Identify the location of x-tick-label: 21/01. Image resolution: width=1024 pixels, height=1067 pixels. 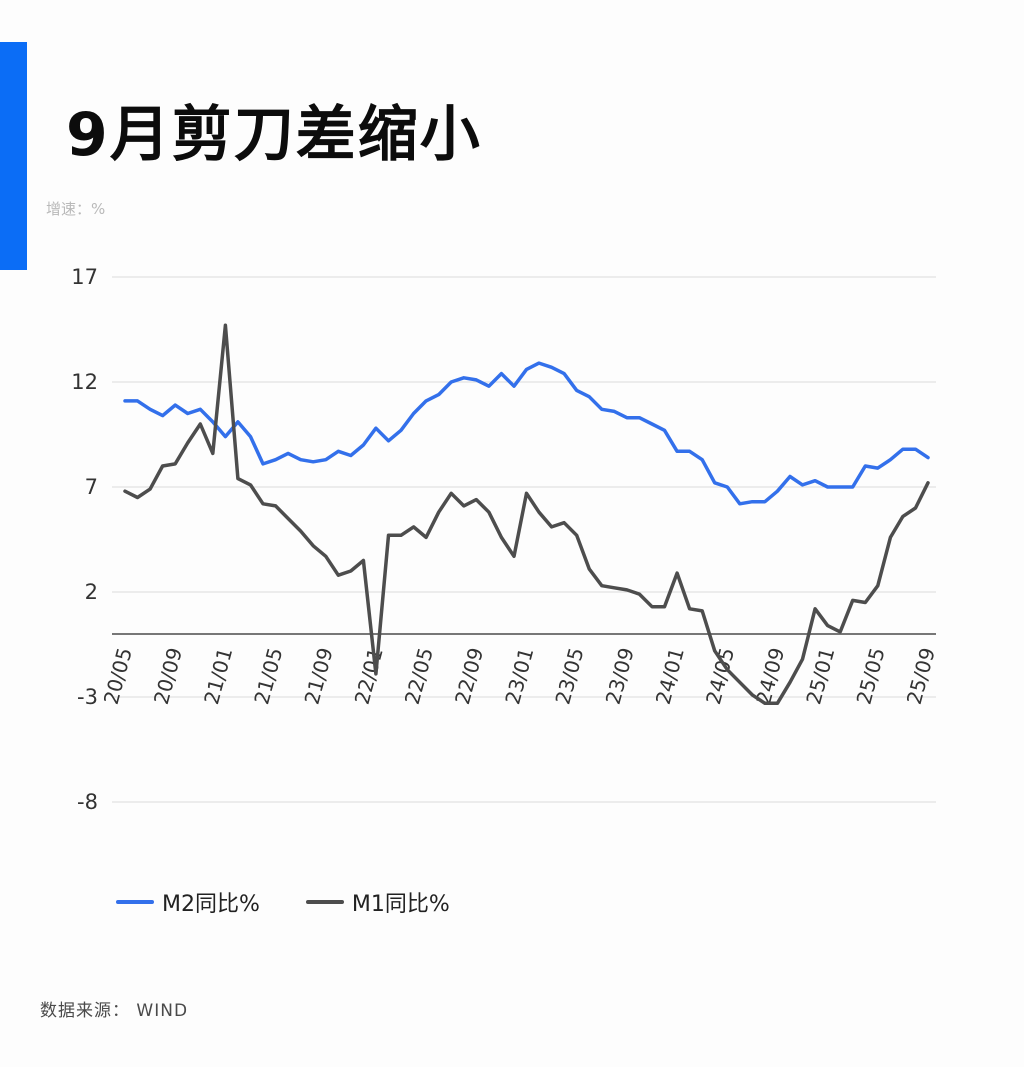
(218, 676).